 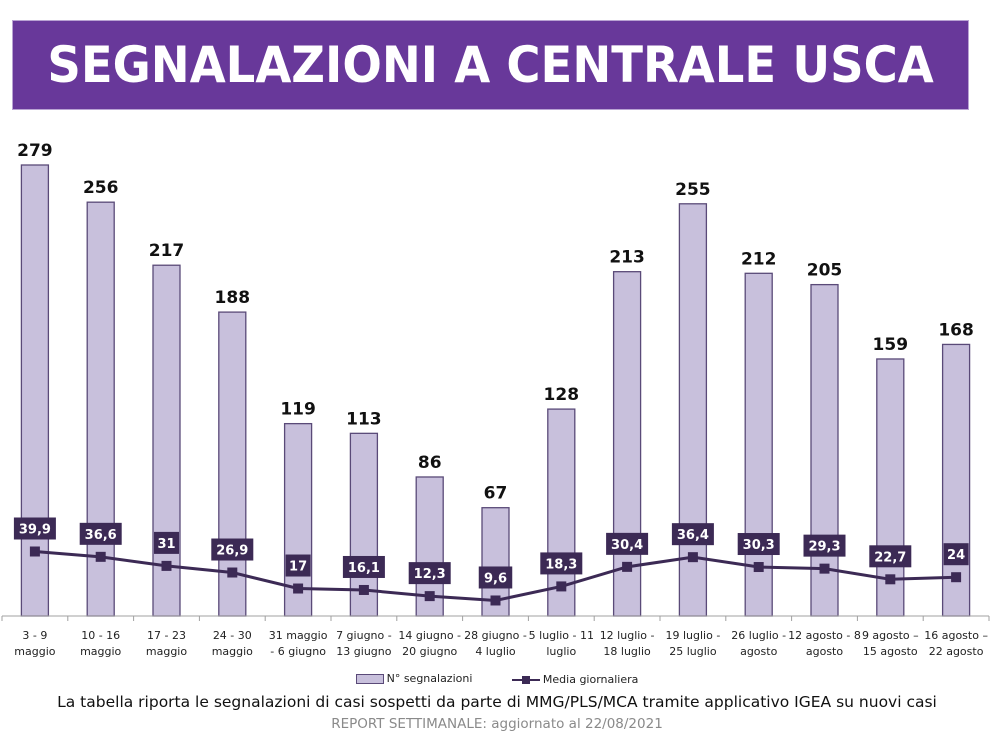 I want to click on x-tick-label: 28 giugno -, so click(x=495, y=635).